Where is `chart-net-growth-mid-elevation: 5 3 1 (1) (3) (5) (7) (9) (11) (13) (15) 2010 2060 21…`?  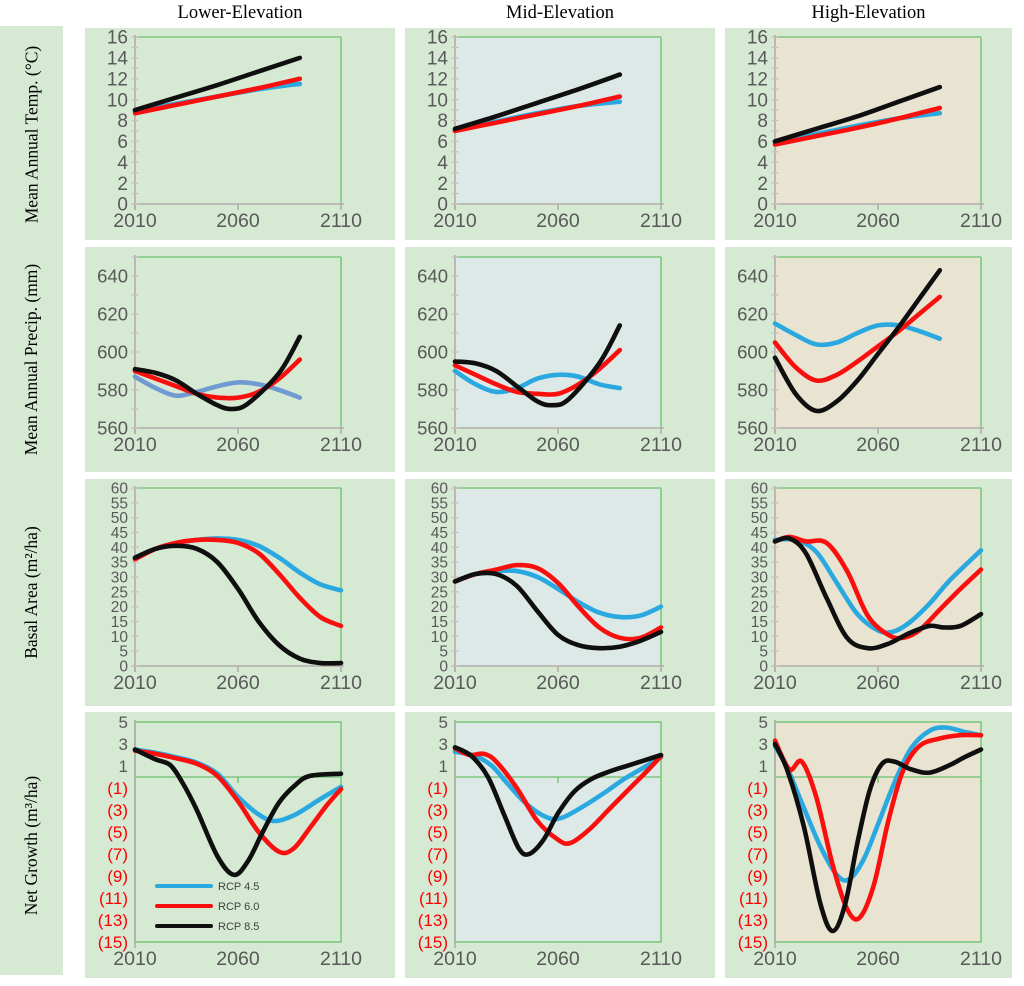
chart-net-growth-mid-elevation: 5 3 1 (1) (3) (5) (7) (9) (11) (13) (15) 2010 2060 21… is located at coordinates (560, 845).